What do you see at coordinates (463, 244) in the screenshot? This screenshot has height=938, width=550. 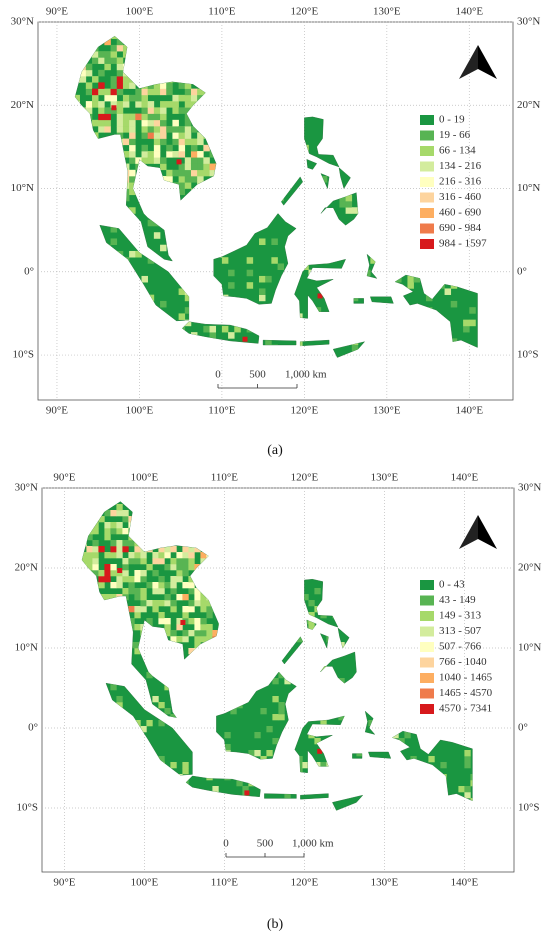 I see `legend-label: 984 - 1597` at bounding box center [463, 244].